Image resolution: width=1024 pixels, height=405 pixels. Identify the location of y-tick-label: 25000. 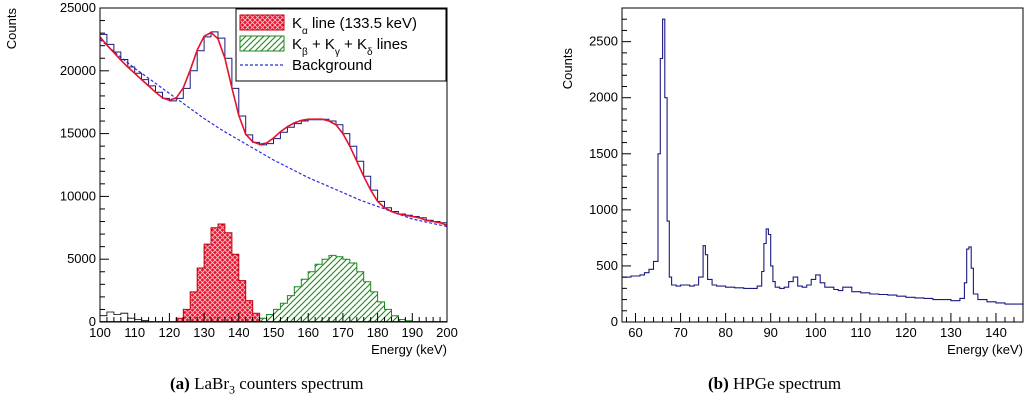
(78, 7).